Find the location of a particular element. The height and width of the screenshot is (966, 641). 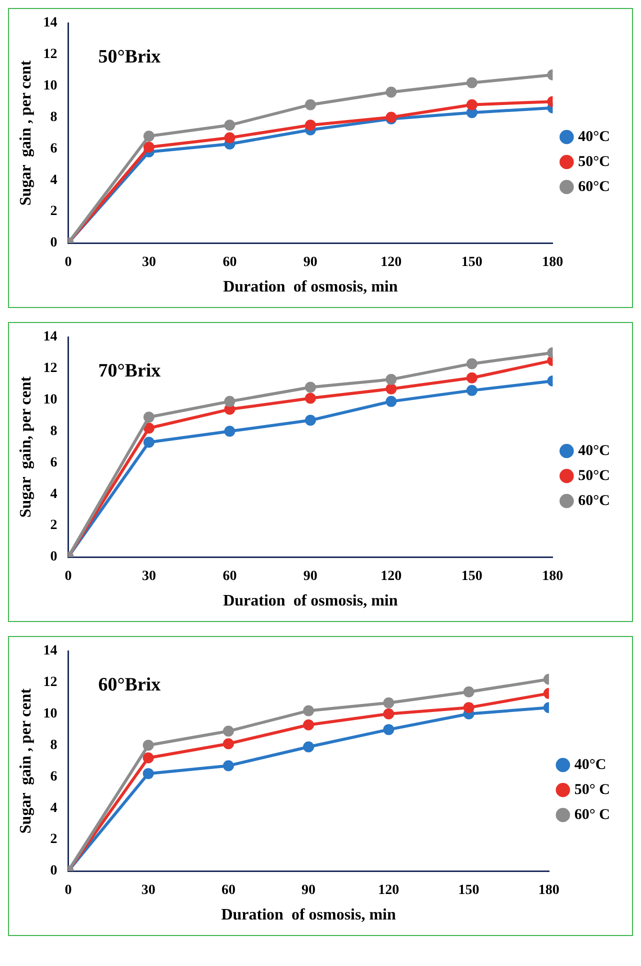

legend-label: 60° C is located at coordinates (592, 814).